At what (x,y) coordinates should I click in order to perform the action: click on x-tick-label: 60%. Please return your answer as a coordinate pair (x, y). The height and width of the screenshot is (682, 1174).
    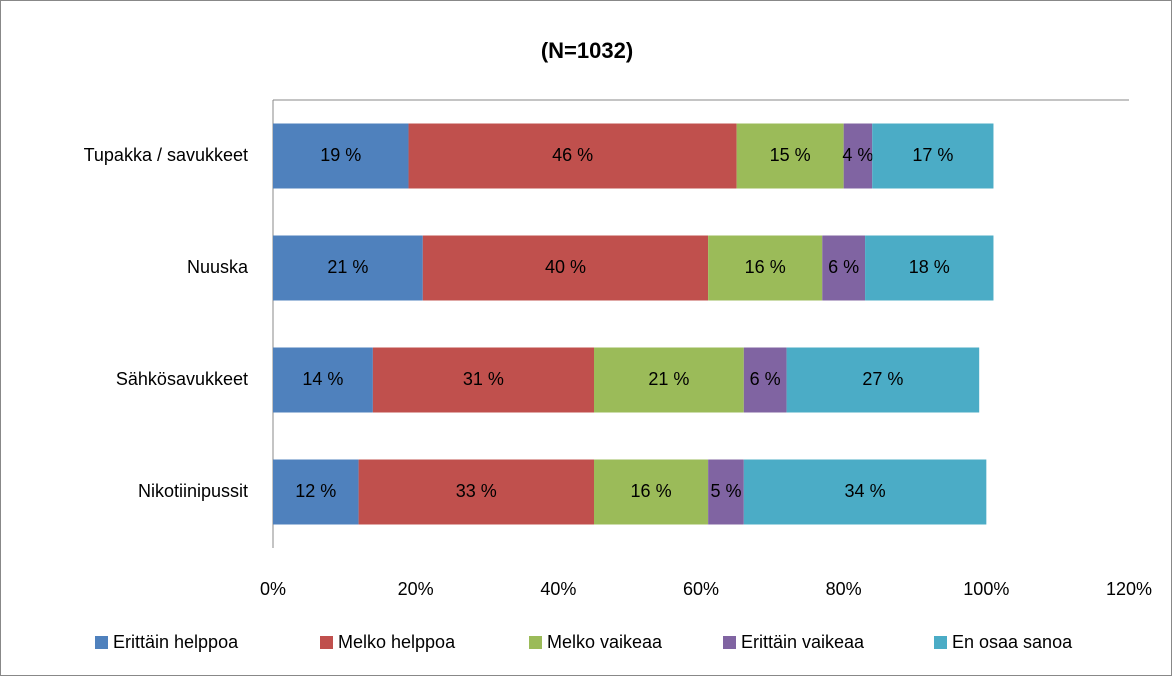
    Looking at the image, I should click on (701, 589).